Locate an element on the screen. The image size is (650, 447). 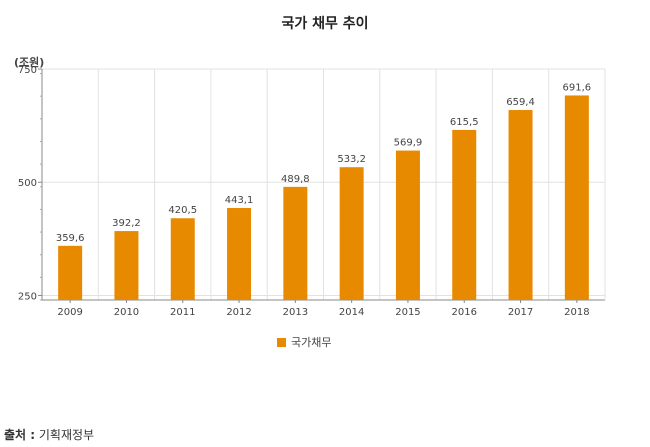
source-note: 출처 : 기획재정부 is located at coordinates (49, 434).